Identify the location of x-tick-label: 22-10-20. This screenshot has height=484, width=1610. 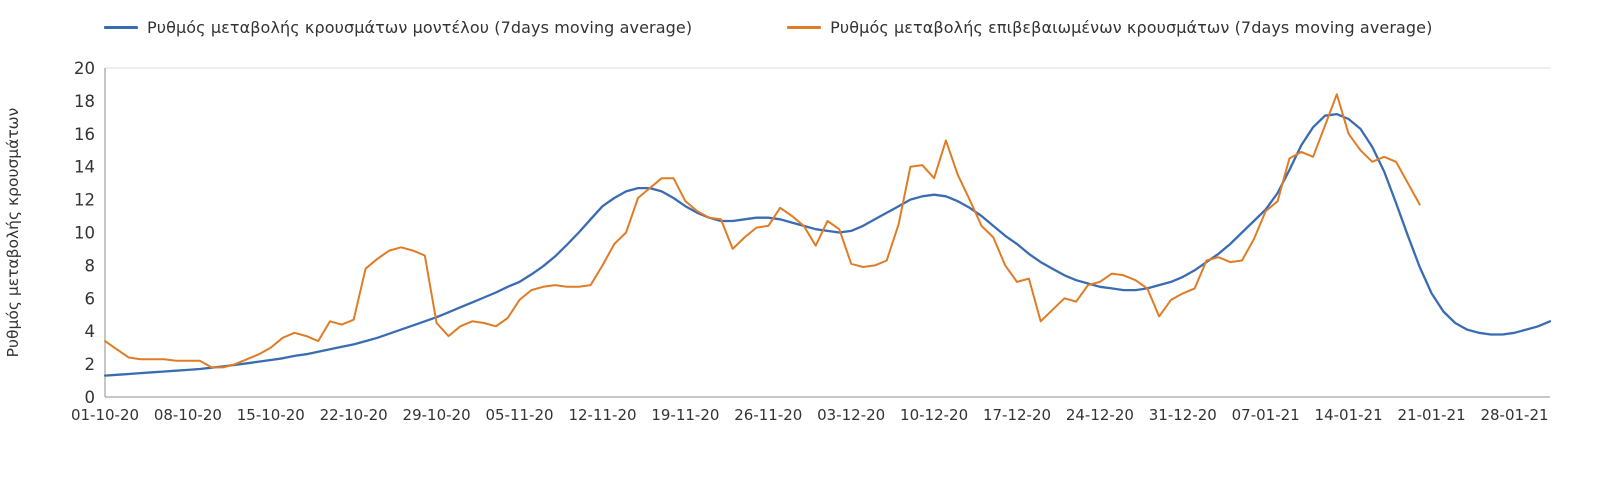
(354, 415).